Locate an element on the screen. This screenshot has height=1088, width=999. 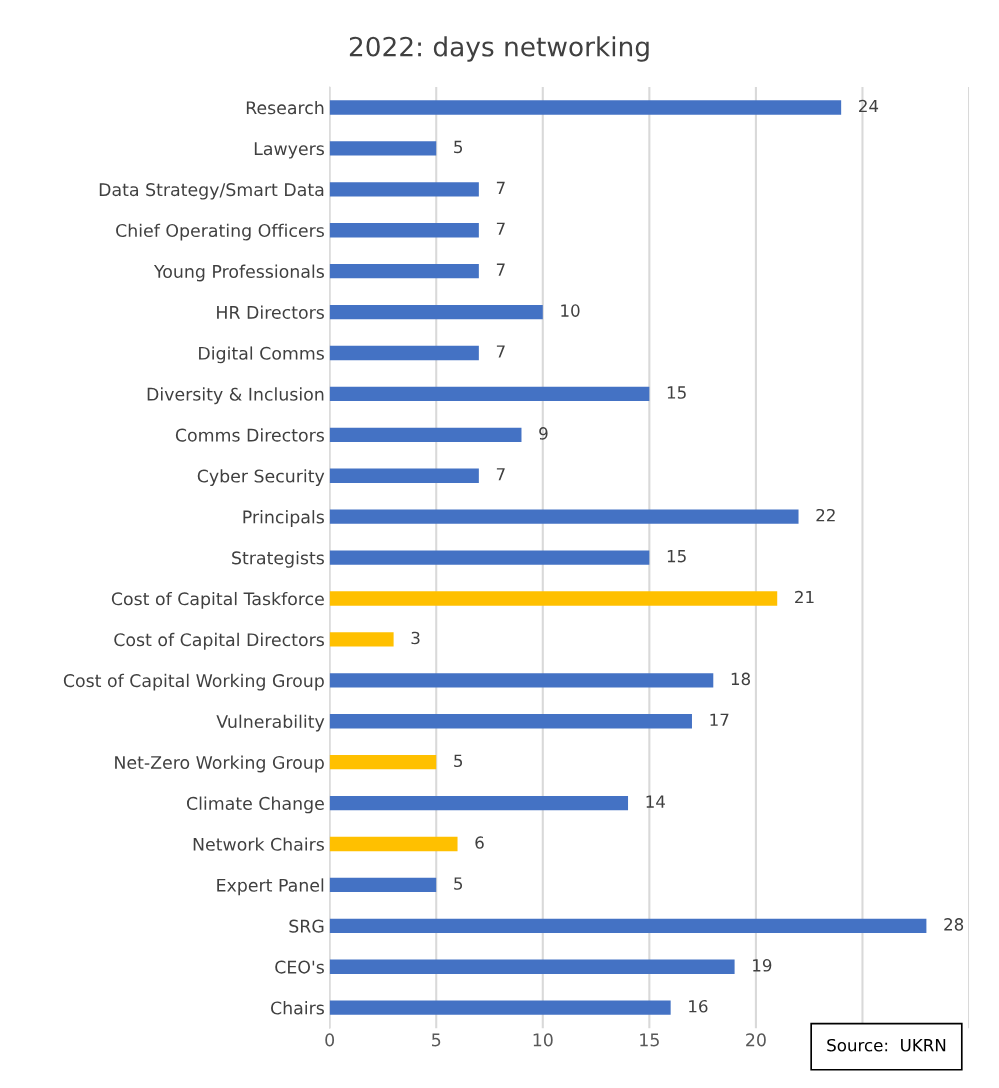
data-label: 22 is located at coordinates (825, 515).